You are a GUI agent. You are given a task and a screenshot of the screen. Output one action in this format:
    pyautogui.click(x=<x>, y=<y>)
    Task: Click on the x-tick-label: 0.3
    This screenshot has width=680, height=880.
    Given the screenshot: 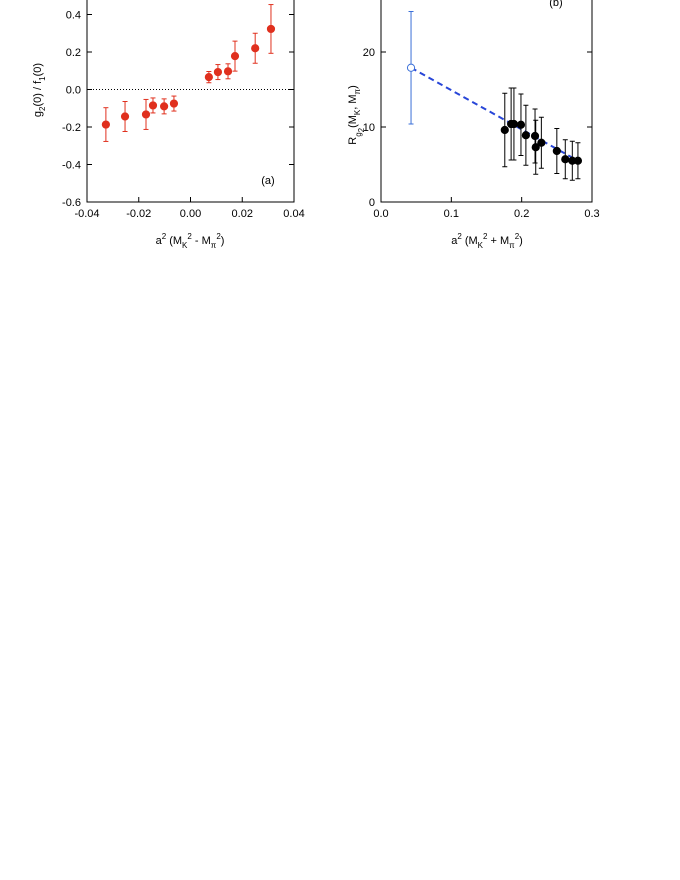 What is the action you would take?
    pyautogui.click(x=591, y=214)
    